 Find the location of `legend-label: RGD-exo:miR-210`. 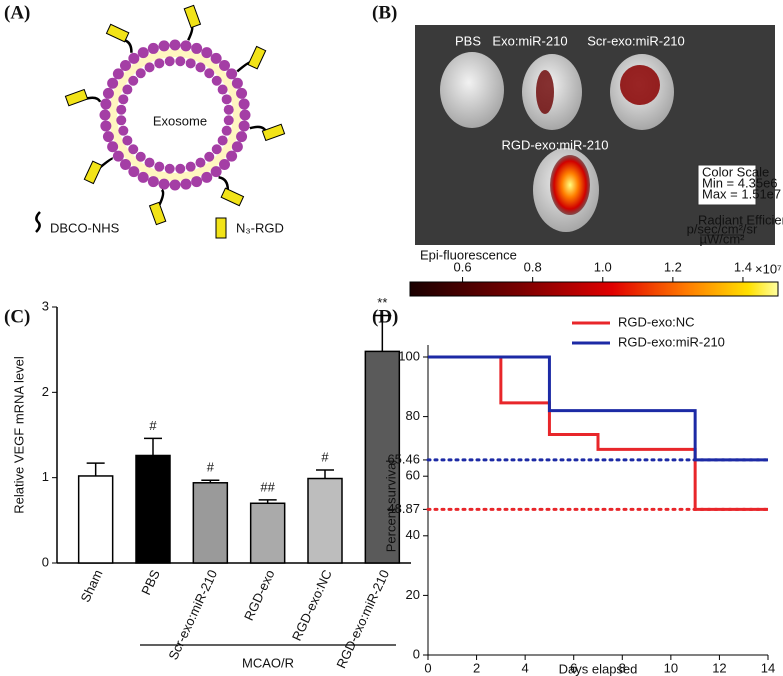

legend-label: RGD-exo:miR-210 is located at coordinates (671, 341).